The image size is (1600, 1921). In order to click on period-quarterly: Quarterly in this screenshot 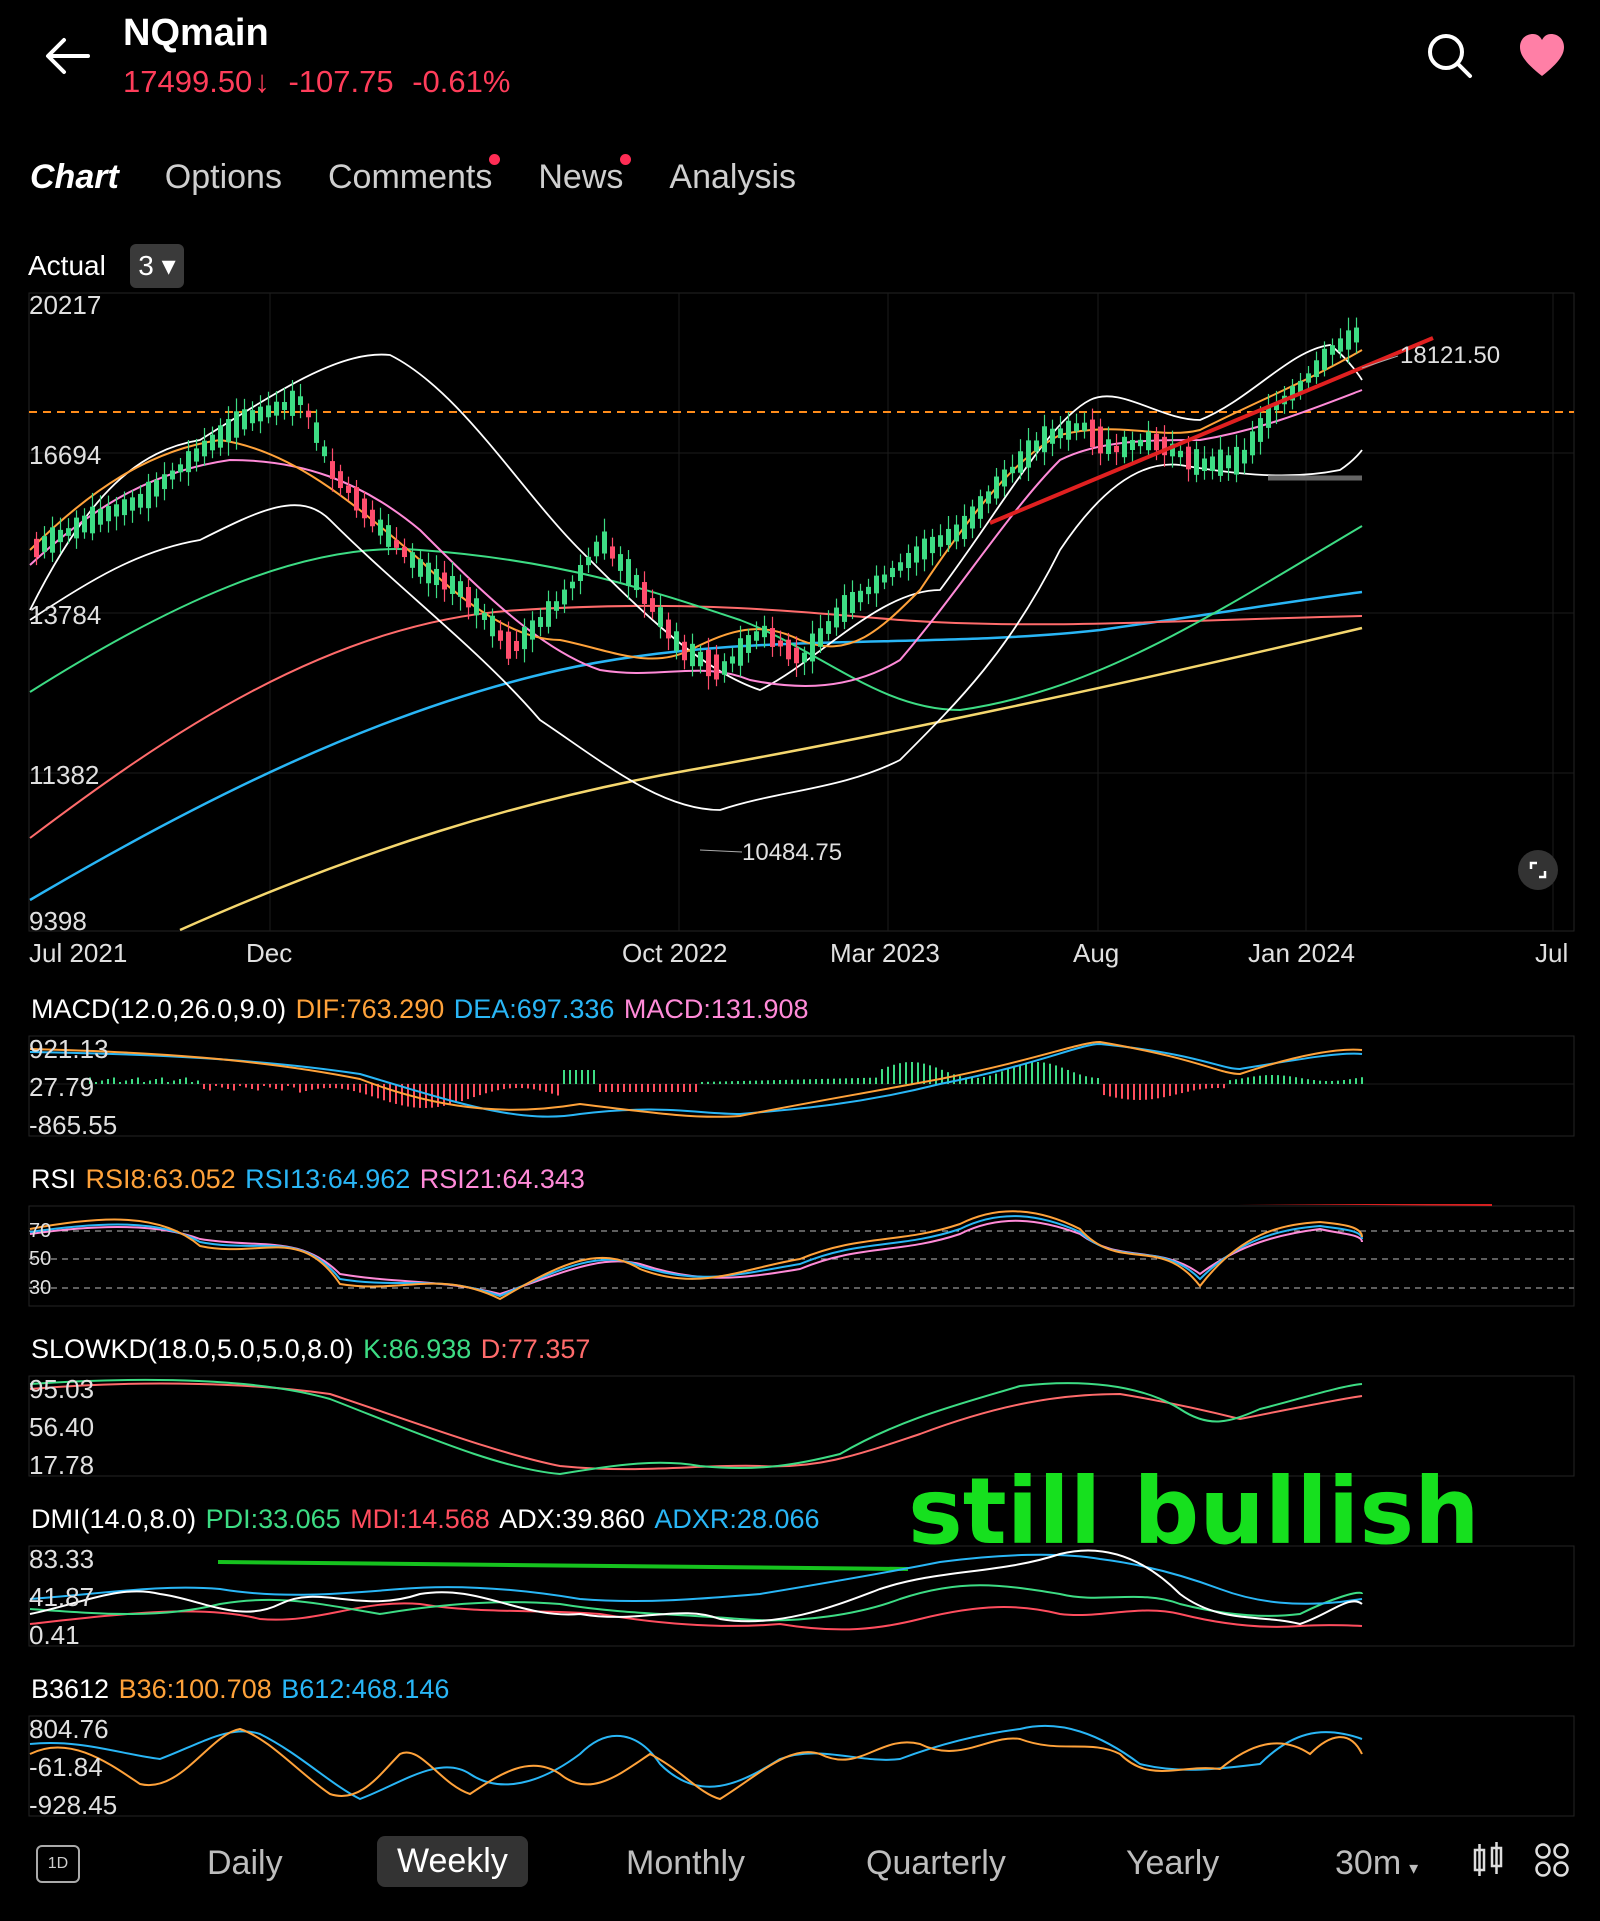, I will do `click(936, 1863)`.